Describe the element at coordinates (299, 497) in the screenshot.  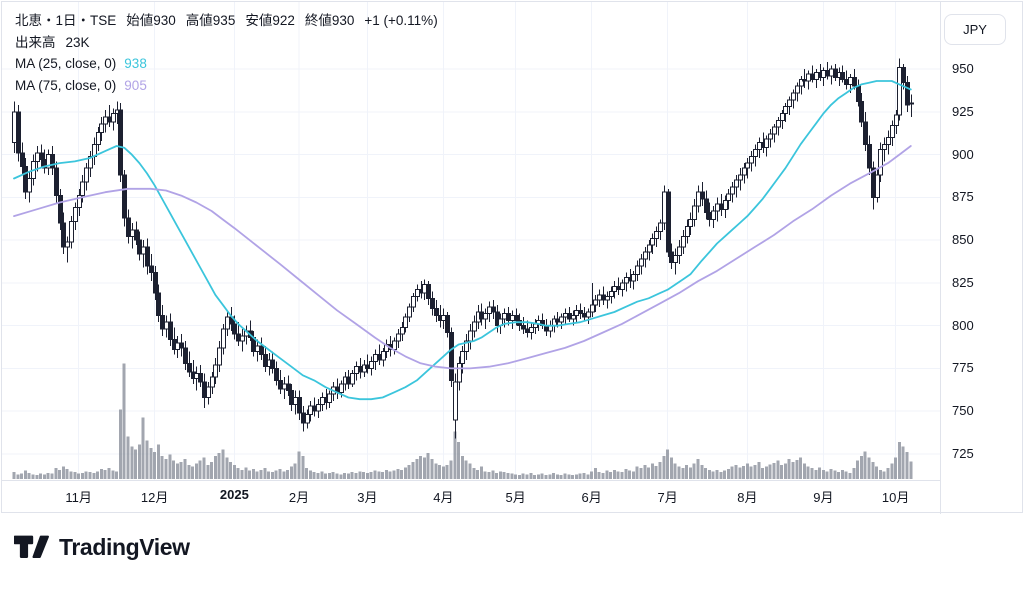
I see `time-axis-label: 2月` at that location.